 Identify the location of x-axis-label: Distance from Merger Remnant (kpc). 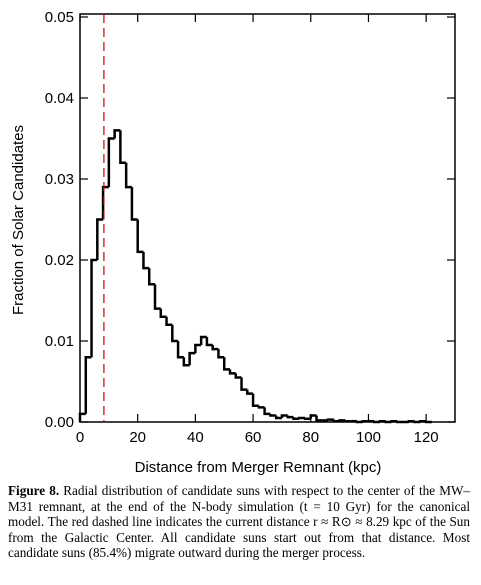
(258, 467).